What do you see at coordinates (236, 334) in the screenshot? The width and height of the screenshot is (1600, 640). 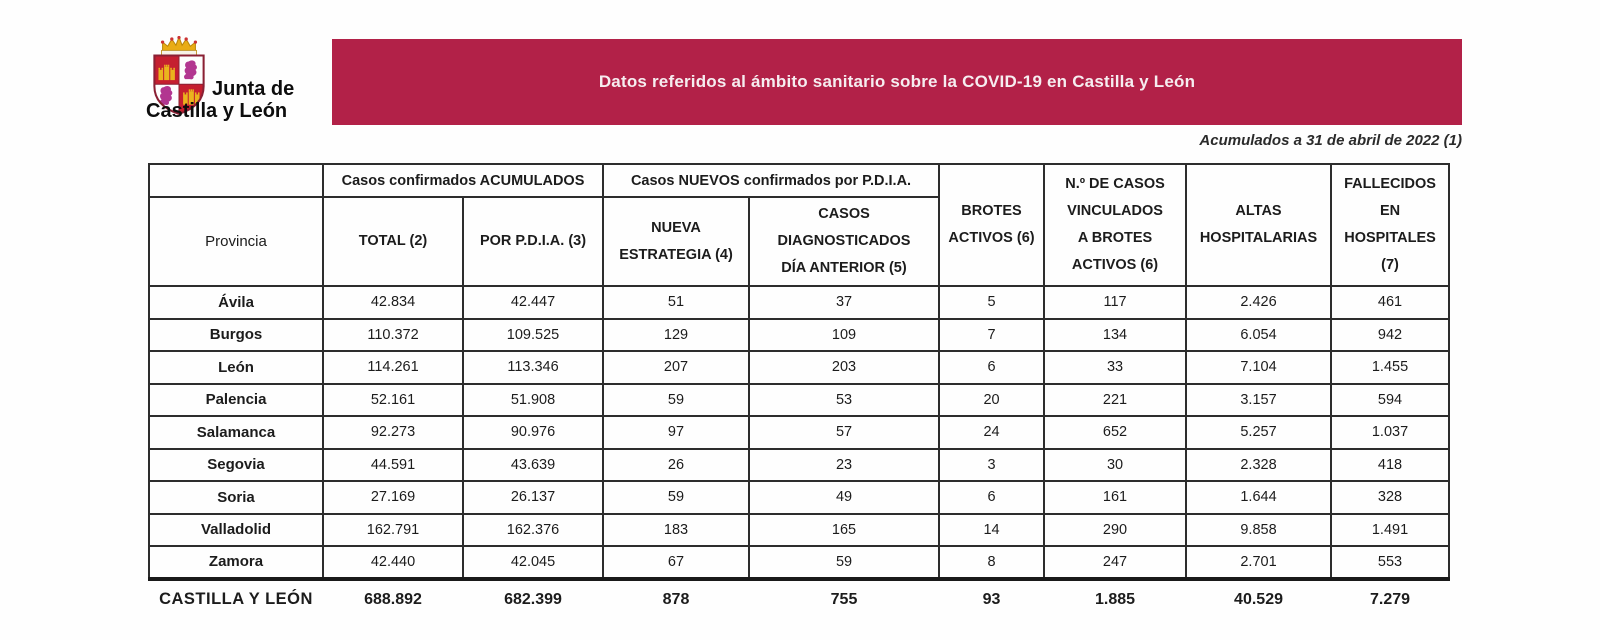 I see `province-cell: Burgos` at bounding box center [236, 334].